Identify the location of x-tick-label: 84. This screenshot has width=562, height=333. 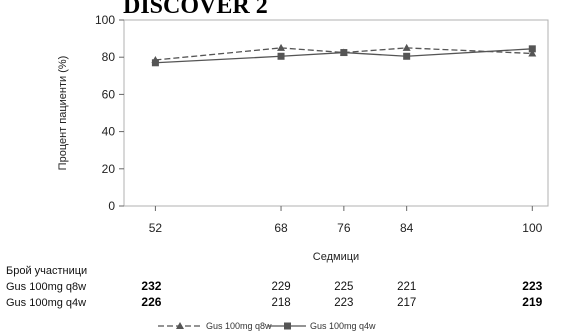
(407, 228).